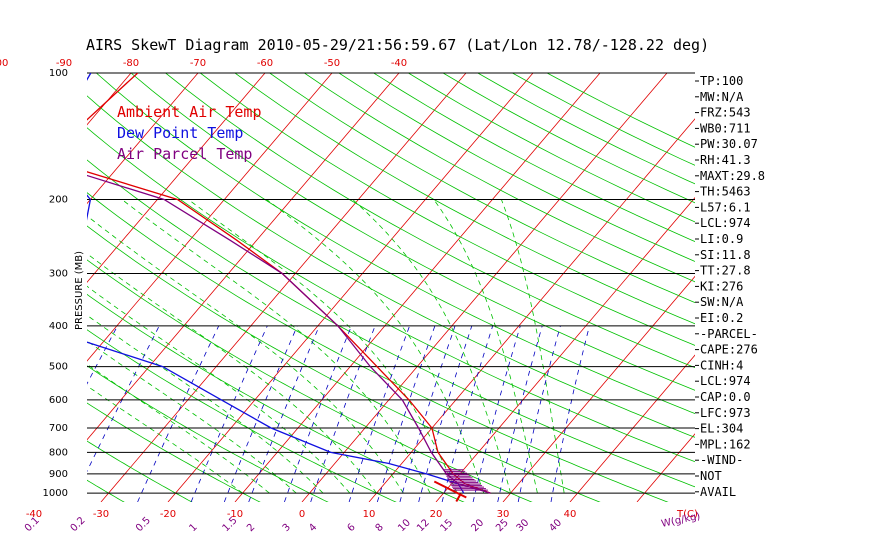  Describe the element at coordinates (721, 286) in the screenshot. I see `index-label: KI:276` at that location.